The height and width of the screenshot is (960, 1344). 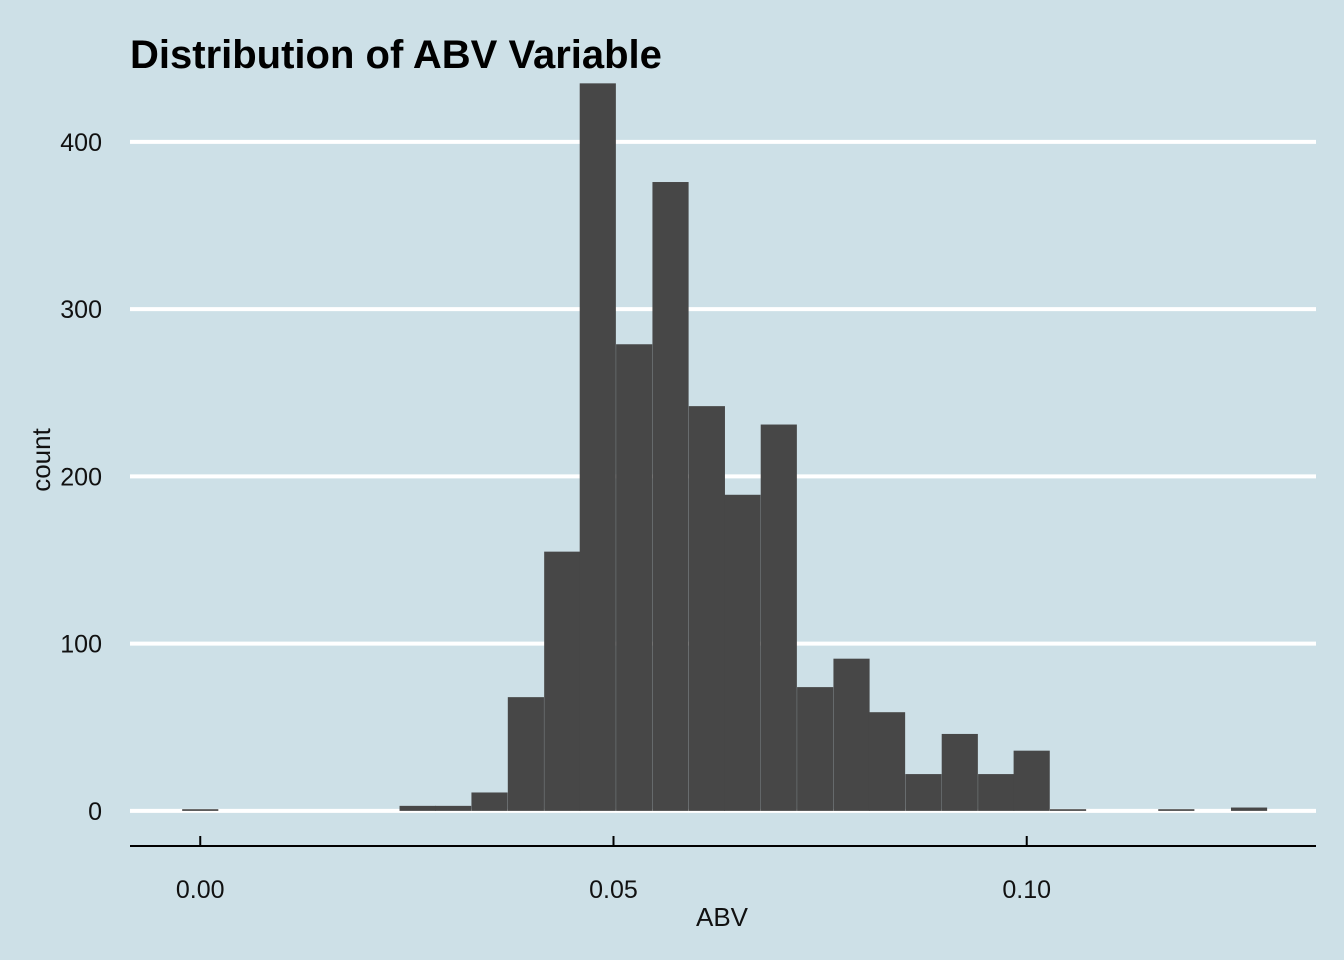 What do you see at coordinates (95, 812) in the screenshot?
I see `y-tick-label: 0` at bounding box center [95, 812].